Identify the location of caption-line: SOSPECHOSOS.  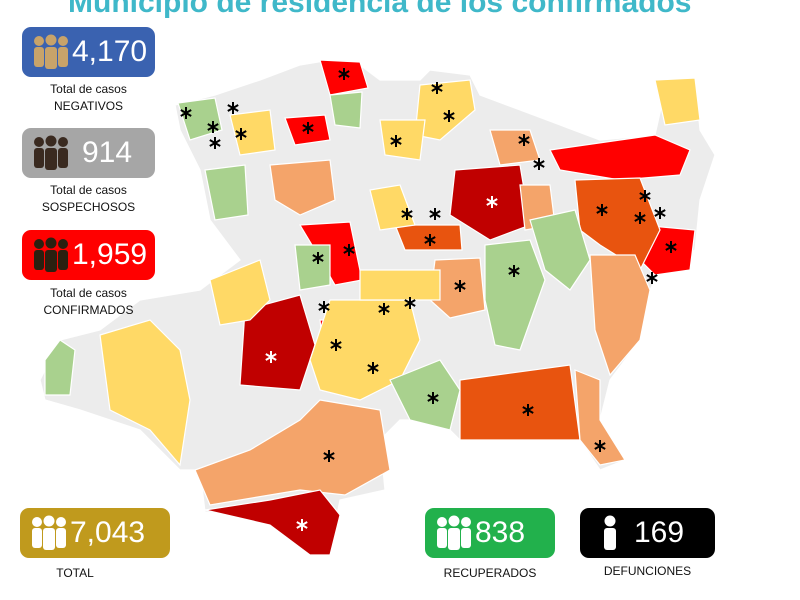
(88, 207).